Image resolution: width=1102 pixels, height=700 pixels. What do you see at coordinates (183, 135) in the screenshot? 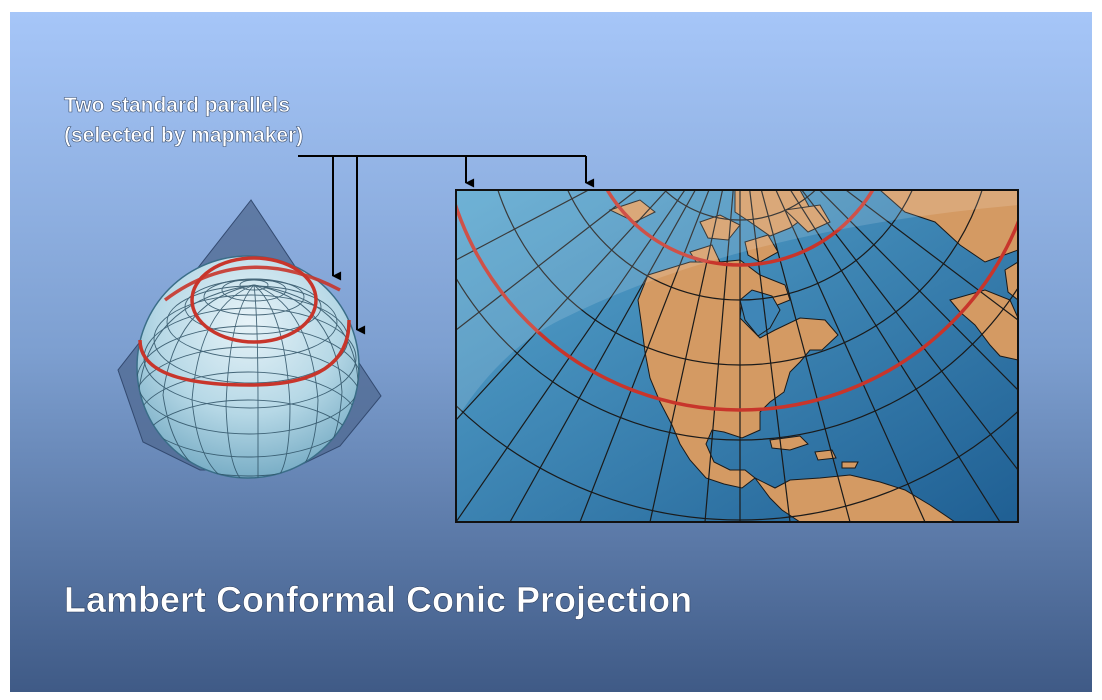
I see `annotation-line-2: (selected by mapmaker)` at bounding box center [183, 135].